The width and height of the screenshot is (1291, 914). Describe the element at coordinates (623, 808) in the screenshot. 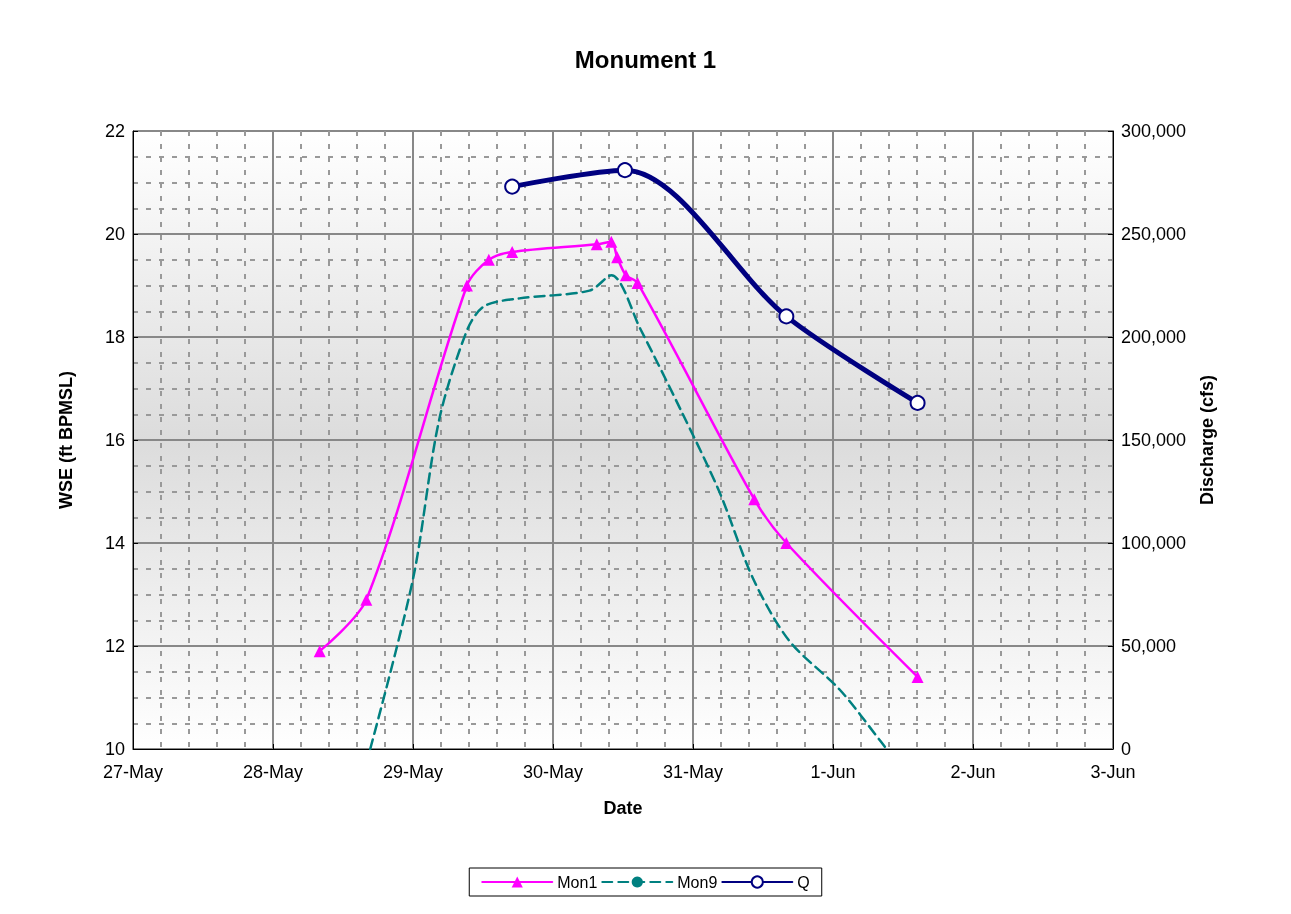

I see `x-axis-title: Date` at that location.